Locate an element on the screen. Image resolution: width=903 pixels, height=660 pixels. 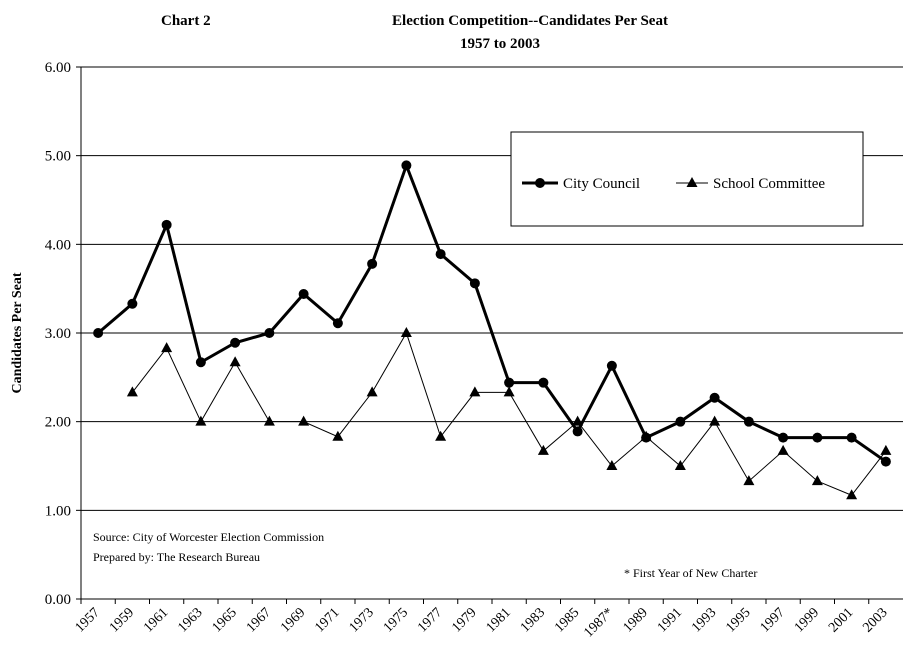
x-tick-label: 1977 is located at coordinates (430, 620).